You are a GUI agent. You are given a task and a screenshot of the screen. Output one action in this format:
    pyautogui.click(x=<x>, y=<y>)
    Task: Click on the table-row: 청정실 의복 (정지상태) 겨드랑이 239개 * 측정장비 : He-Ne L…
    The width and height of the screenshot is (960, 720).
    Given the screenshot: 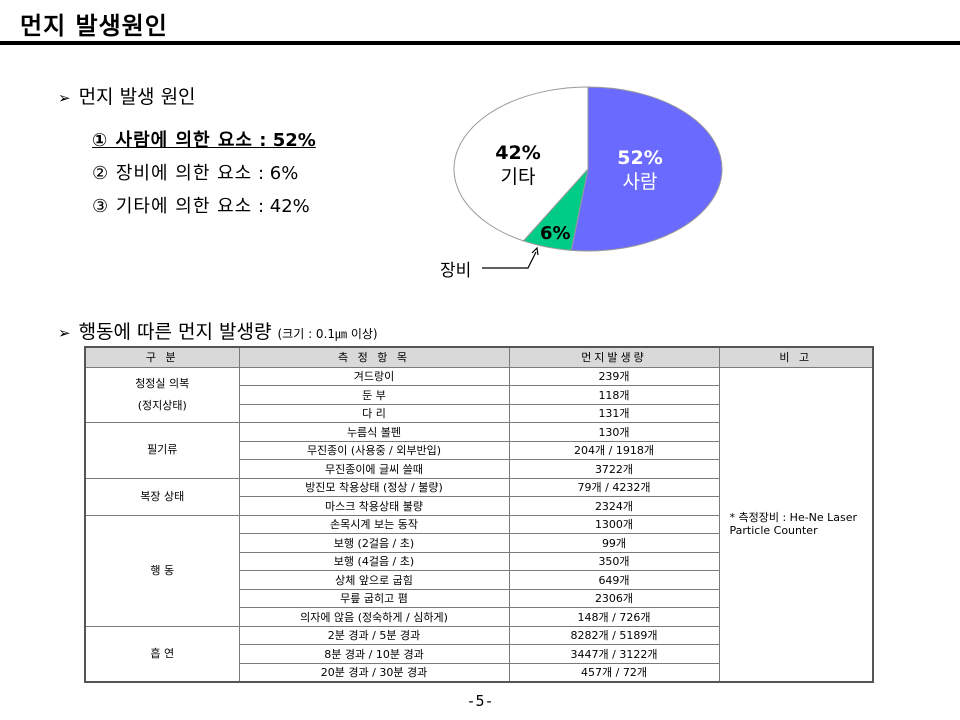 What is the action you would take?
    pyautogui.click(x=479, y=376)
    